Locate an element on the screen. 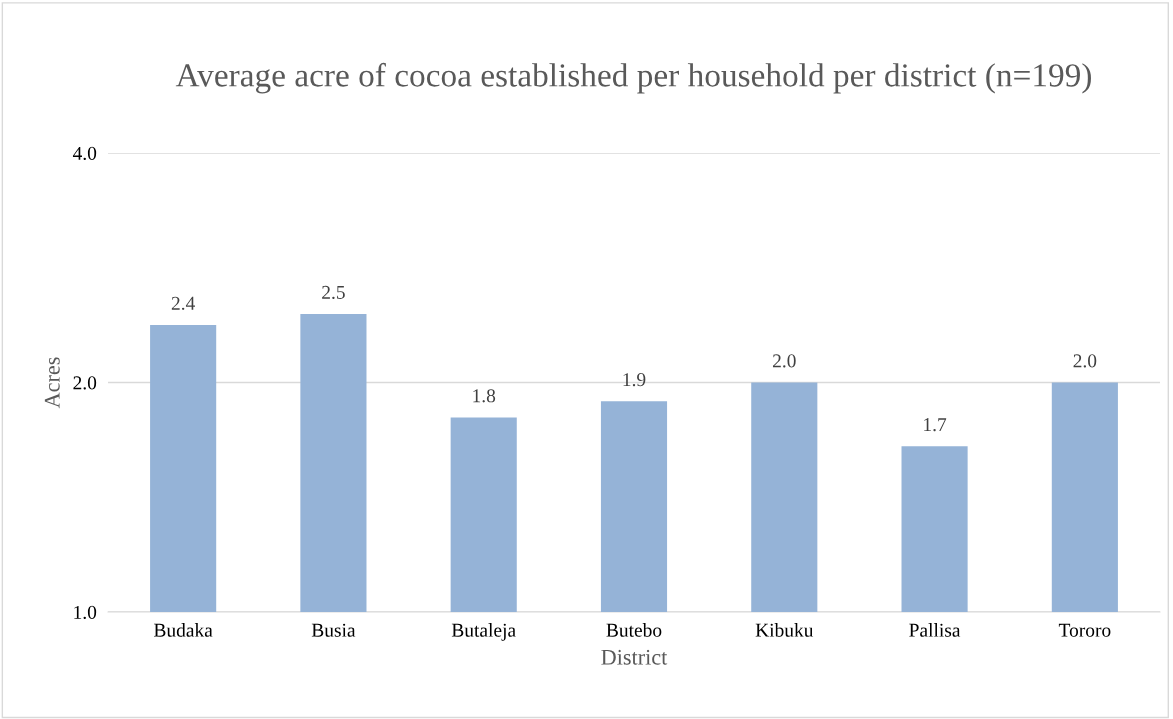 The height and width of the screenshot is (719, 1173). data-label: 2.5 is located at coordinates (333, 292).